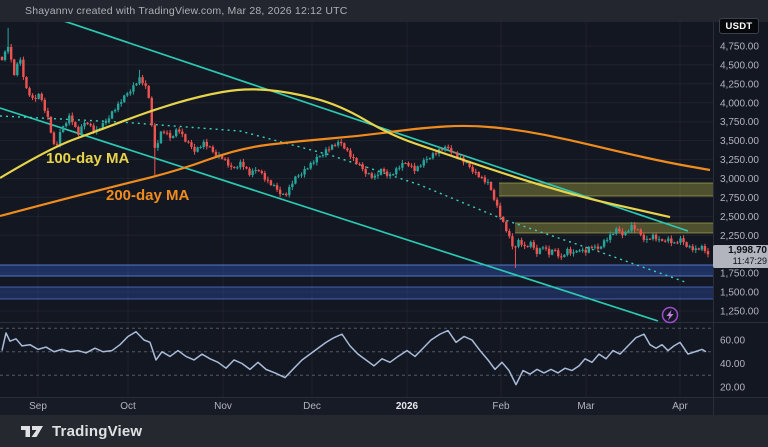  Describe the element at coordinates (606, 189) in the screenshot. I see `resistance-zone-upper` at that location.